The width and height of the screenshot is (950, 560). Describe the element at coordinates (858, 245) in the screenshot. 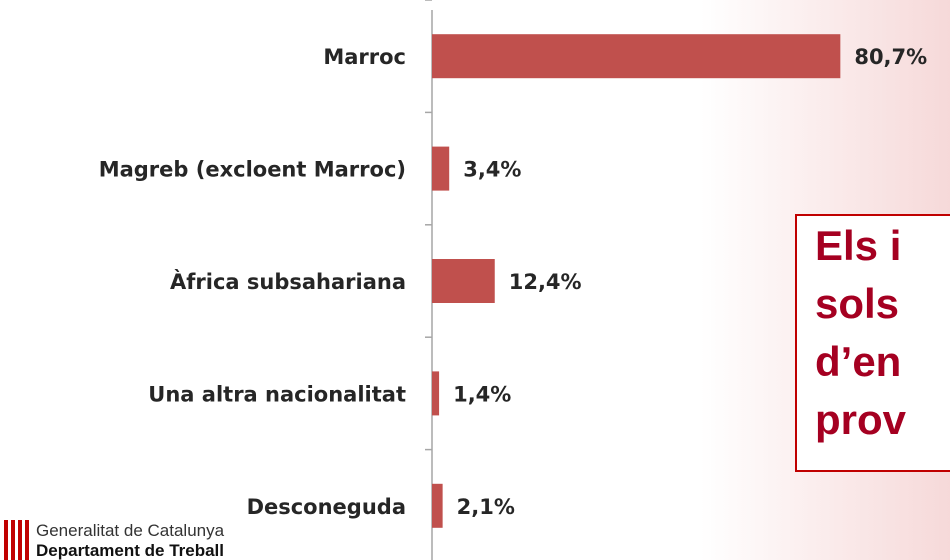

I see `callout-line: Els i` at that location.